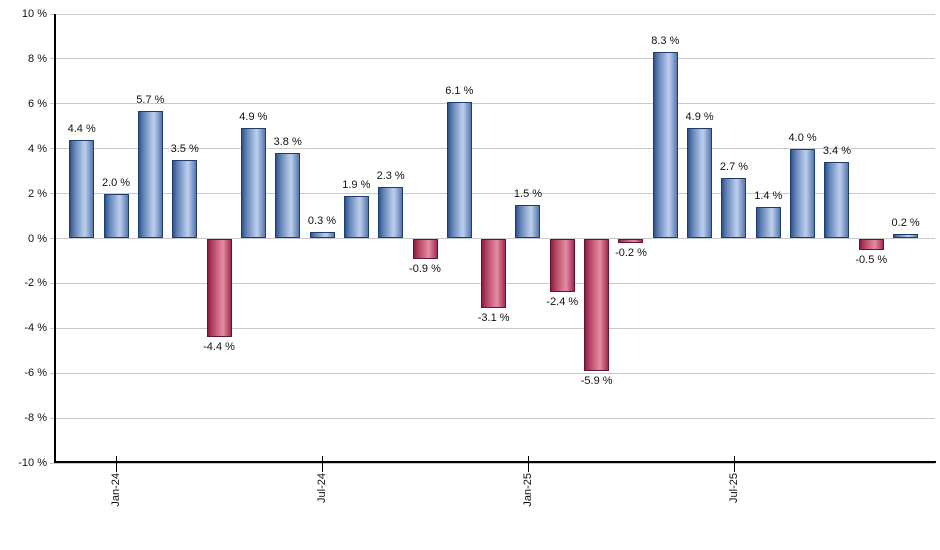  What do you see at coordinates (35, 283) in the screenshot?
I see `y-axis-tick-label: -2 %` at bounding box center [35, 283].